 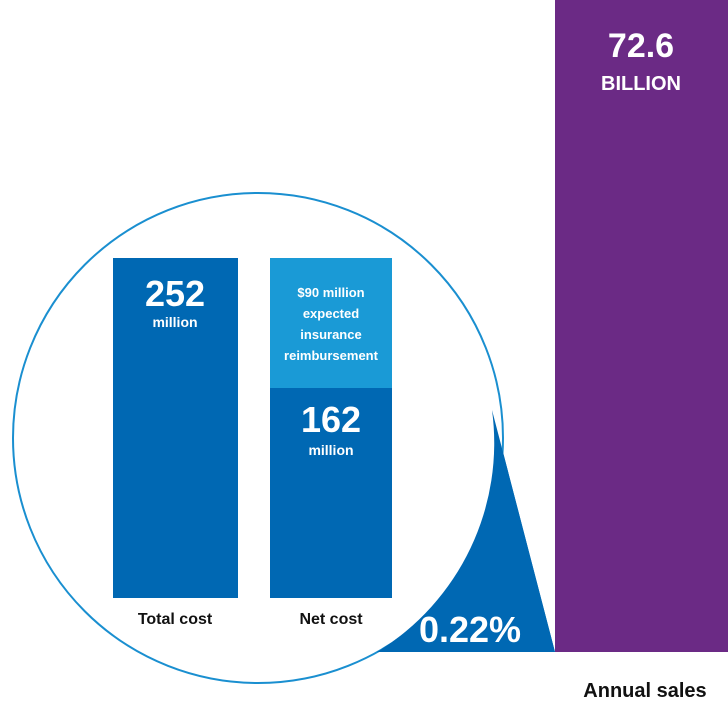 I want to click on total-cost-label: Total cost, so click(x=175, y=619).